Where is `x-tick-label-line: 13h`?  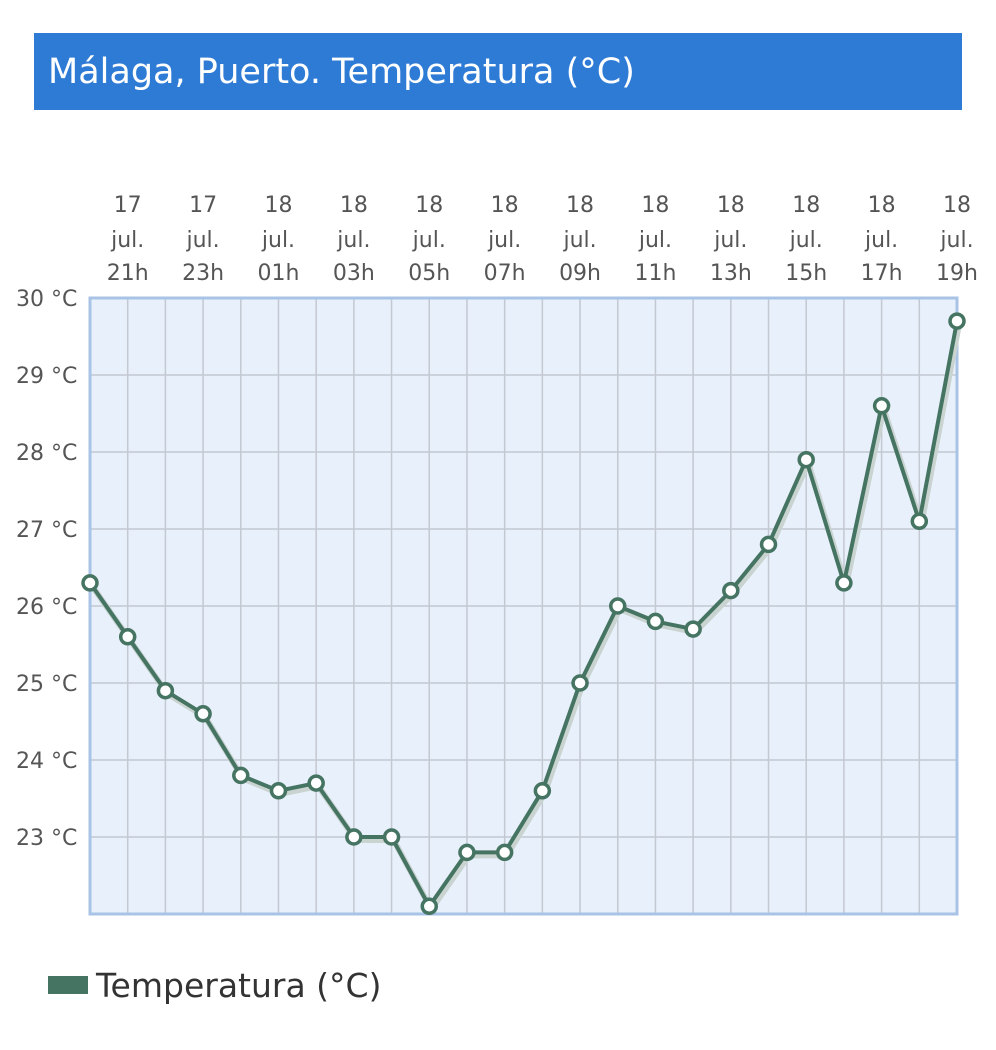
x-tick-label-line: 13h is located at coordinates (731, 273).